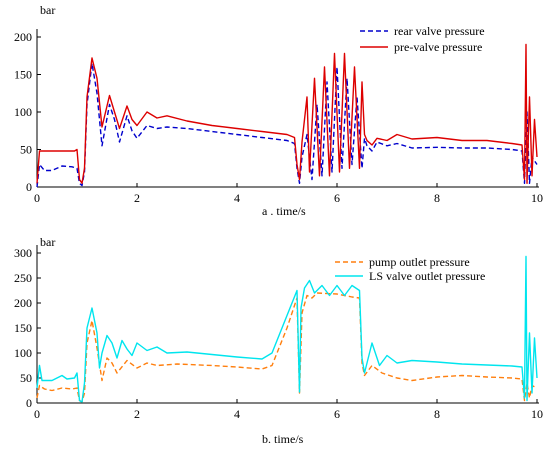  Describe the element at coordinates (439, 31) in the screenshot. I see `legend-label: rear valve pressure` at that location.